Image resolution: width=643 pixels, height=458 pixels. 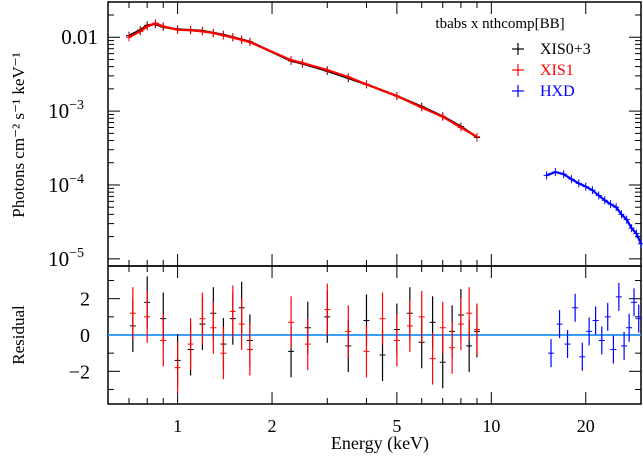 What do you see at coordinates (18, 134) in the screenshot?
I see `spectrum-y-axis-label: Photons cm⁻² s⁻¹ keV⁻¹` at bounding box center [18, 134].